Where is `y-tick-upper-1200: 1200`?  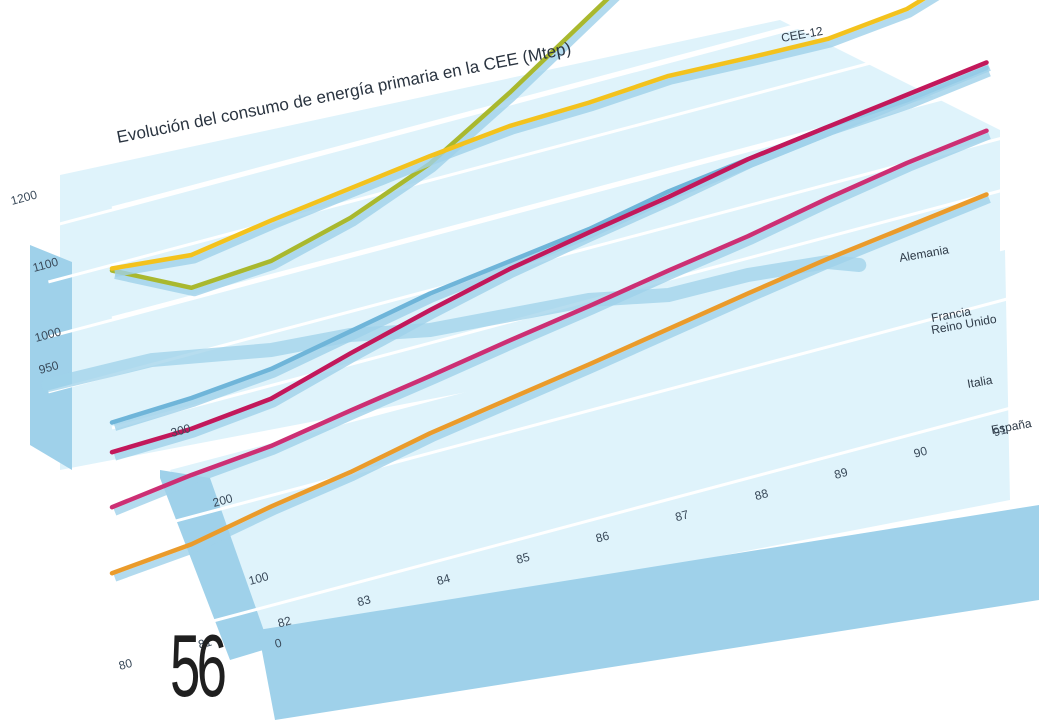
y-tick-upper-1200: 1200 is located at coordinates (24, 197).